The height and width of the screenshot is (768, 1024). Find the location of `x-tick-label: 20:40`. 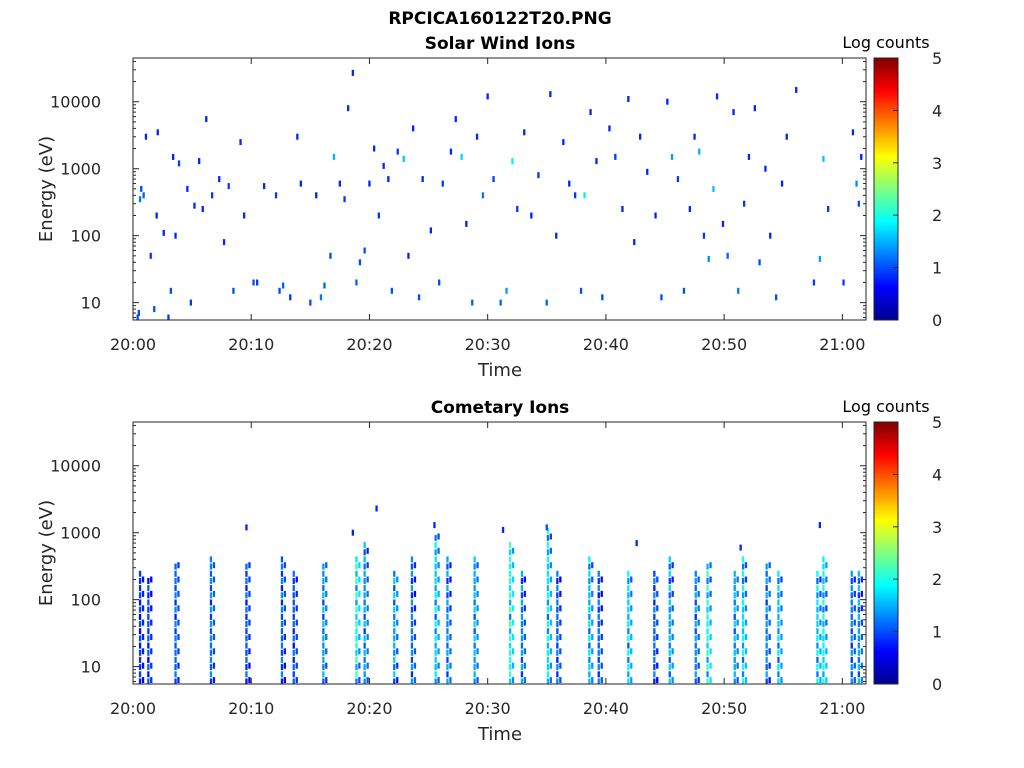

x-tick-label: 20:40 is located at coordinates (606, 708).